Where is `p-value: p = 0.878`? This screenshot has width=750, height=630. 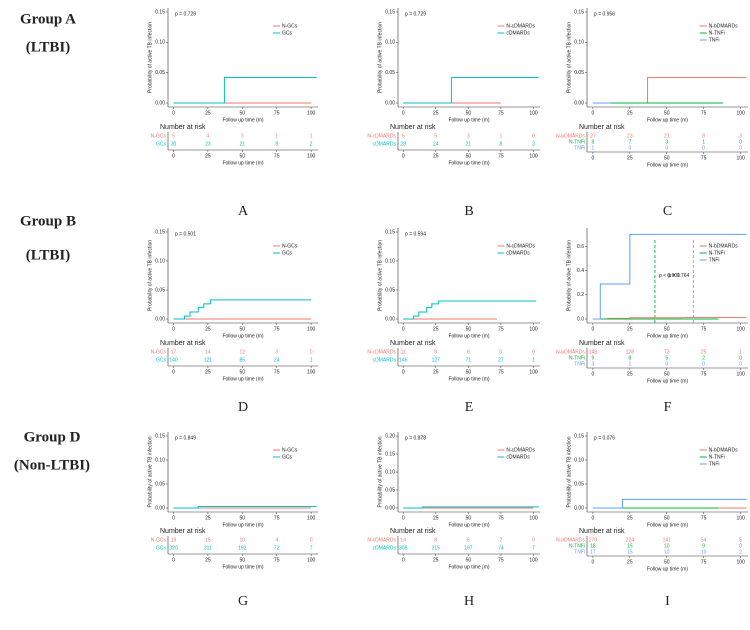
p-value: p = 0.878 is located at coordinates (415, 438).